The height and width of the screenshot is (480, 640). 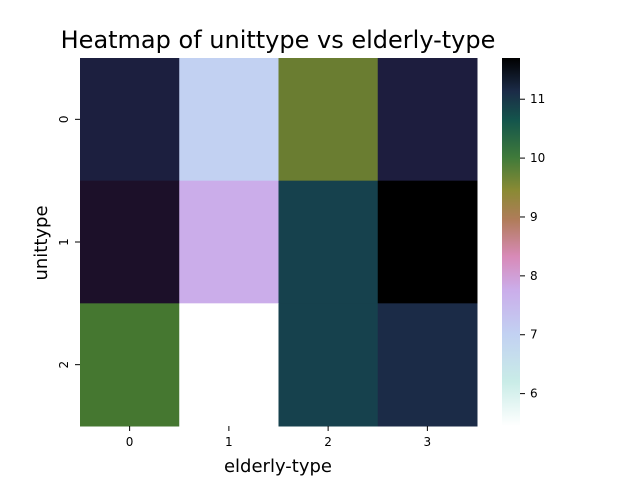 I want to click on heatmap-cell-r2-c3, so click(x=427, y=365).